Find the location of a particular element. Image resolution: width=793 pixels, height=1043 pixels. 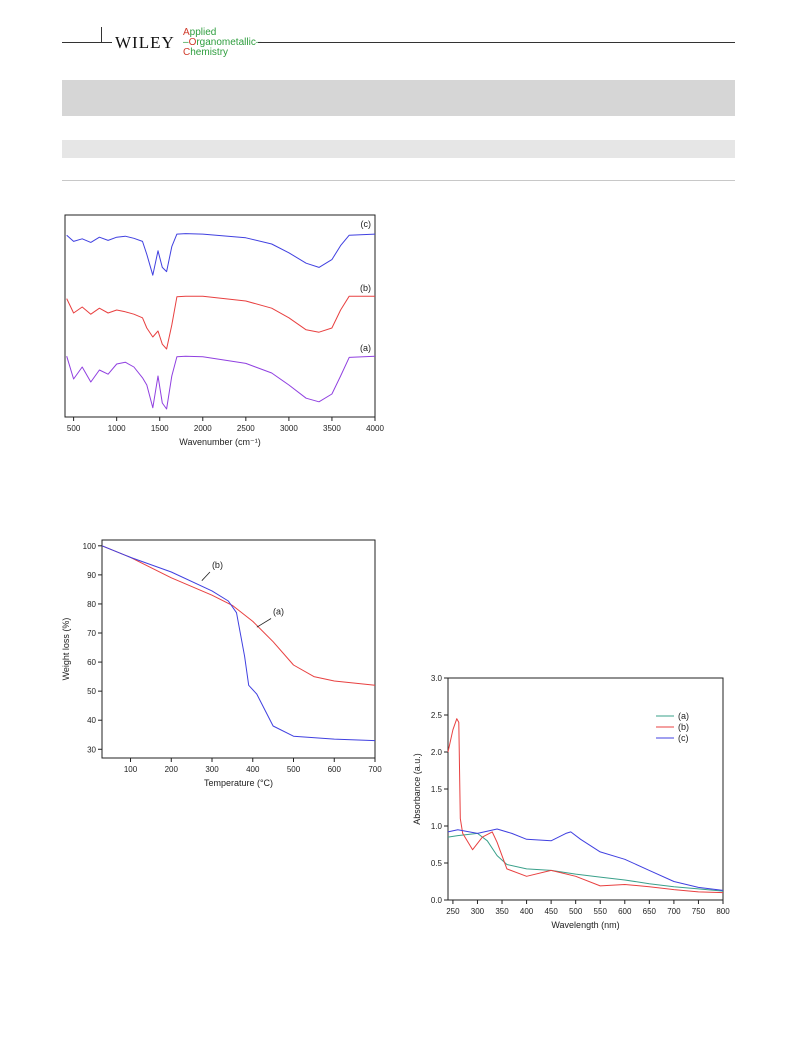

x-tick-label: 4000 is located at coordinates (375, 428).